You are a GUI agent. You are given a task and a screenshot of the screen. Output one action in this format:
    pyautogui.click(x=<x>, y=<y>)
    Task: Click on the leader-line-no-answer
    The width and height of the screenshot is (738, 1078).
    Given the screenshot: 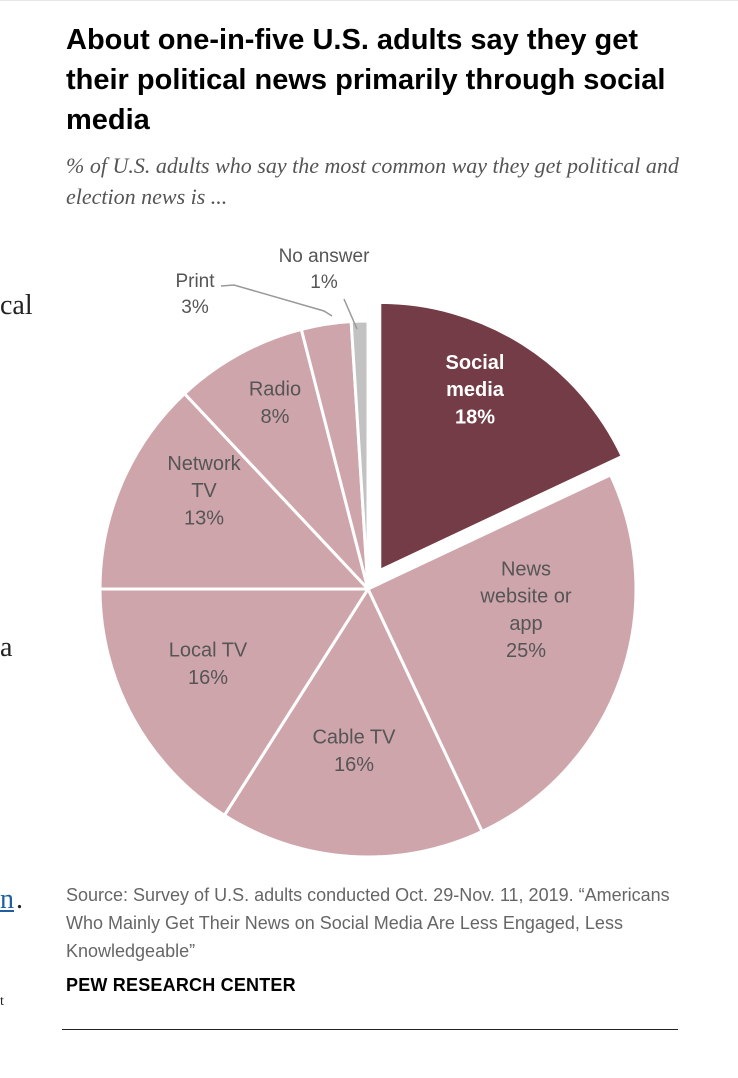 What is the action you would take?
    pyautogui.click(x=350, y=314)
    